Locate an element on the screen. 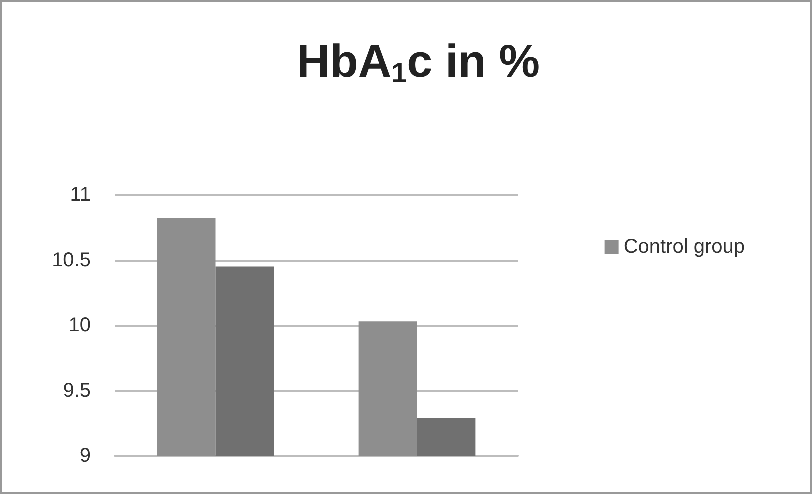  y-tick-label: 10.5 is located at coordinates (71, 260).